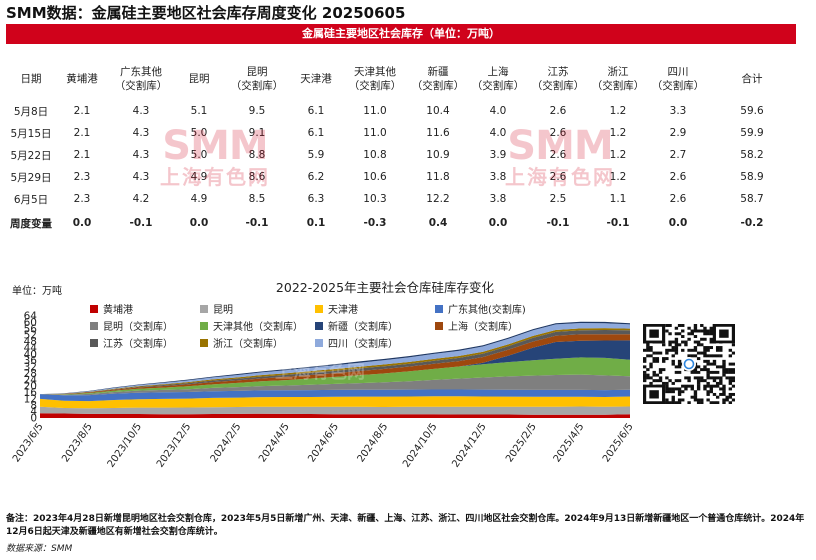  I want to click on legend-item: 昆明, so click(257, 308).